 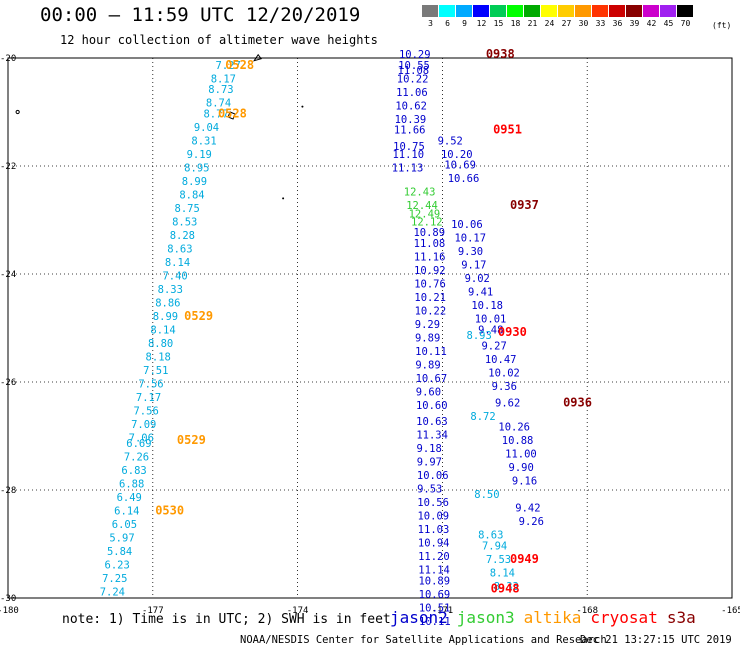 I want to click on pass-time-label: 0528, so click(x=232, y=113).